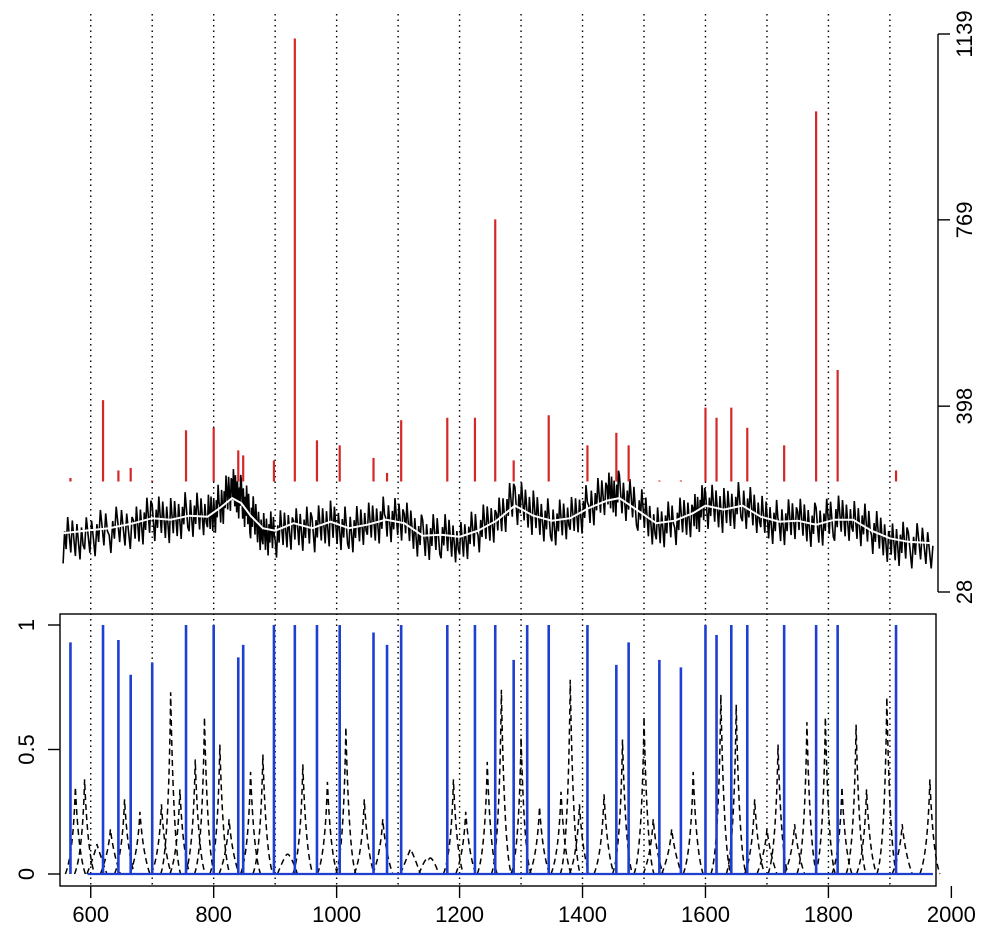 This screenshot has width=1000, height=948. What do you see at coordinates (26, 625) in the screenshot?
I see `bottom-y-tick-label-2: 1` at bounding box center [26, 625].